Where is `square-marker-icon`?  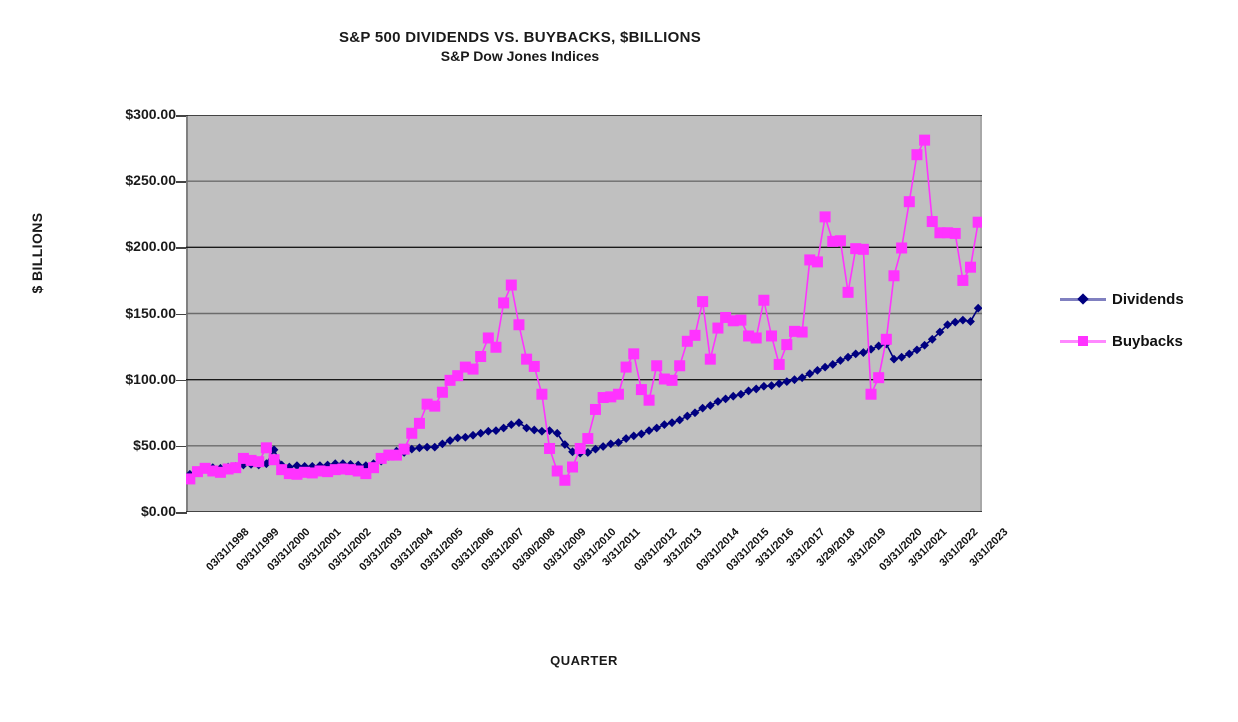 square-marker-icon is located at coordinates (1083, 341).